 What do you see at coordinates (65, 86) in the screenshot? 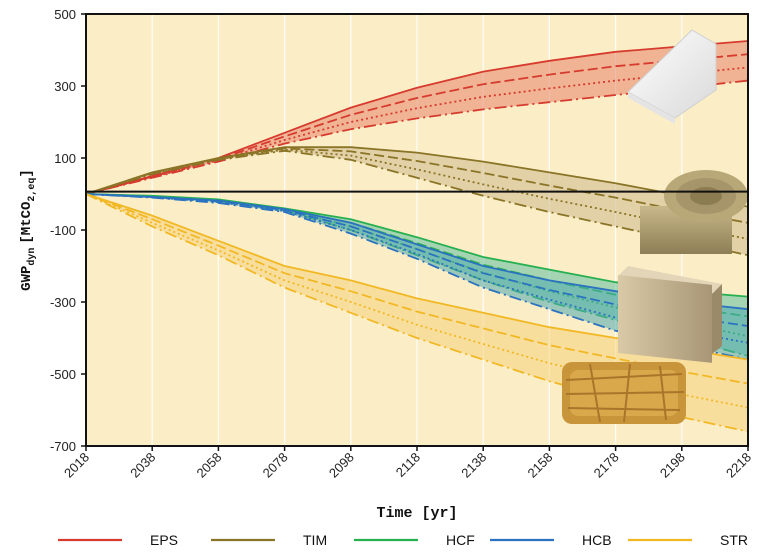
I see `y-tick-label: 300` at bounding box center [65, 86].